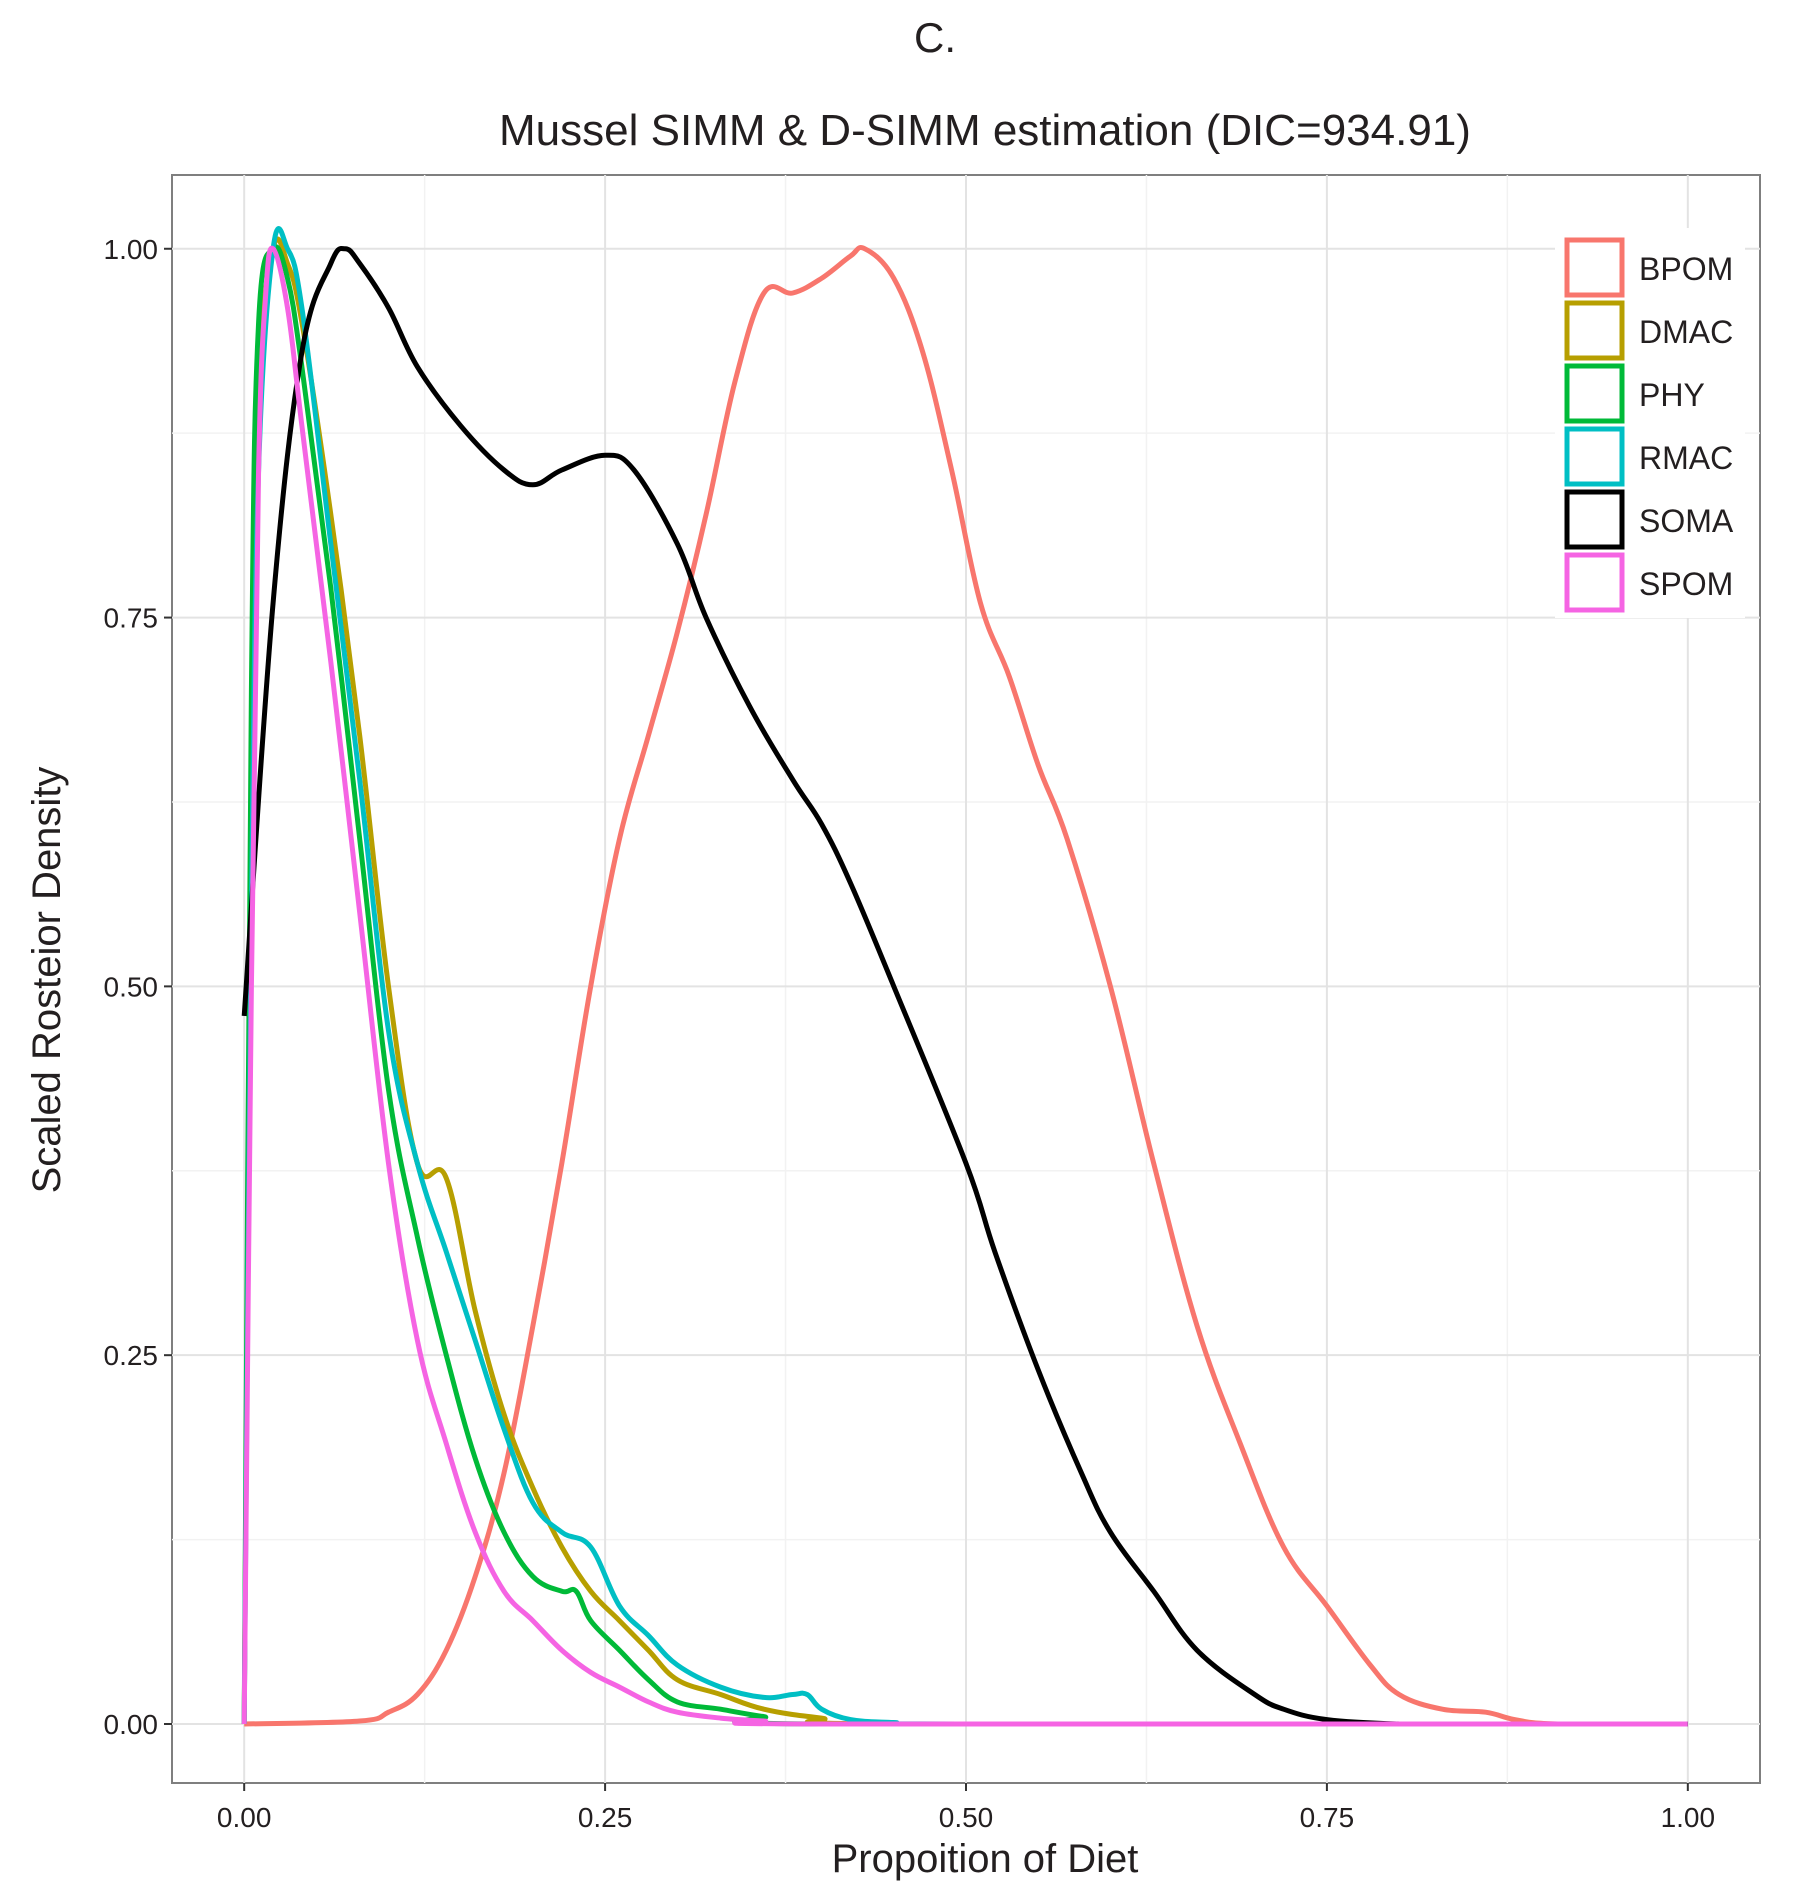  I want to click on x-axis: 0.00 0.25 0.50 0.75 1.00, so click(966, 1808).